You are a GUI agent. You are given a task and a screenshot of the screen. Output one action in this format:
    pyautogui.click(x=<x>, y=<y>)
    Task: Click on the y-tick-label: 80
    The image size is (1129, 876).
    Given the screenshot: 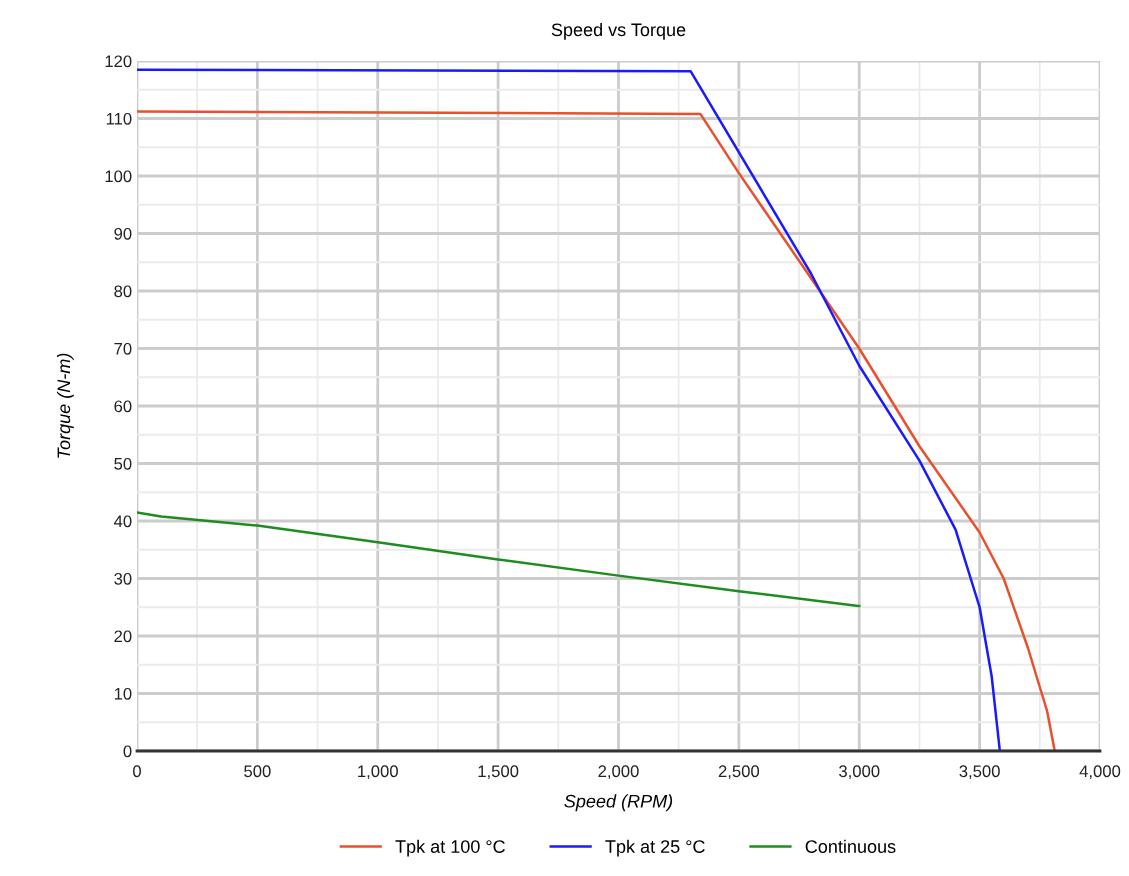 What is the action you would take?
    pyautogui.click(x=123, y=291)
    